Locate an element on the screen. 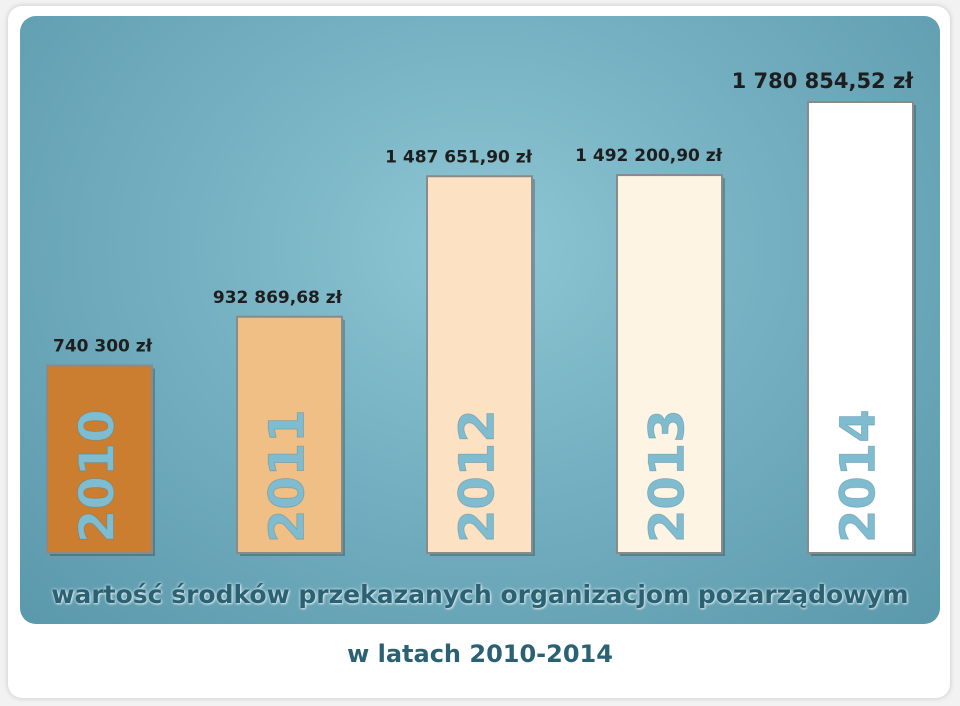 This screenshot has width=960, height=706. value-label-2014: 1 780 854,52 zł is located at coordinates (823, 81).